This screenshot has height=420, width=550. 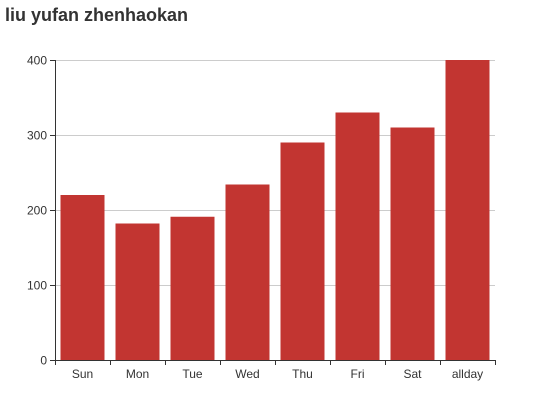 What do you see at coordinates (37, 61) in the screenshot?
I see `y-tick-label: 400` at bounding box center [37, 61].